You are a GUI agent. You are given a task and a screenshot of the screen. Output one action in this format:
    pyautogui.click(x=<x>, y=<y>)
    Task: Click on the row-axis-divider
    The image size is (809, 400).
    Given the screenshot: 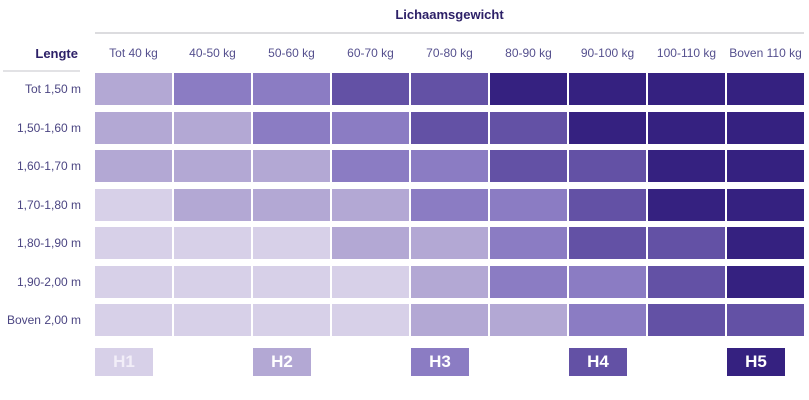 What is the action you would take?
    pyautogui.click(x=41, y=71)
    